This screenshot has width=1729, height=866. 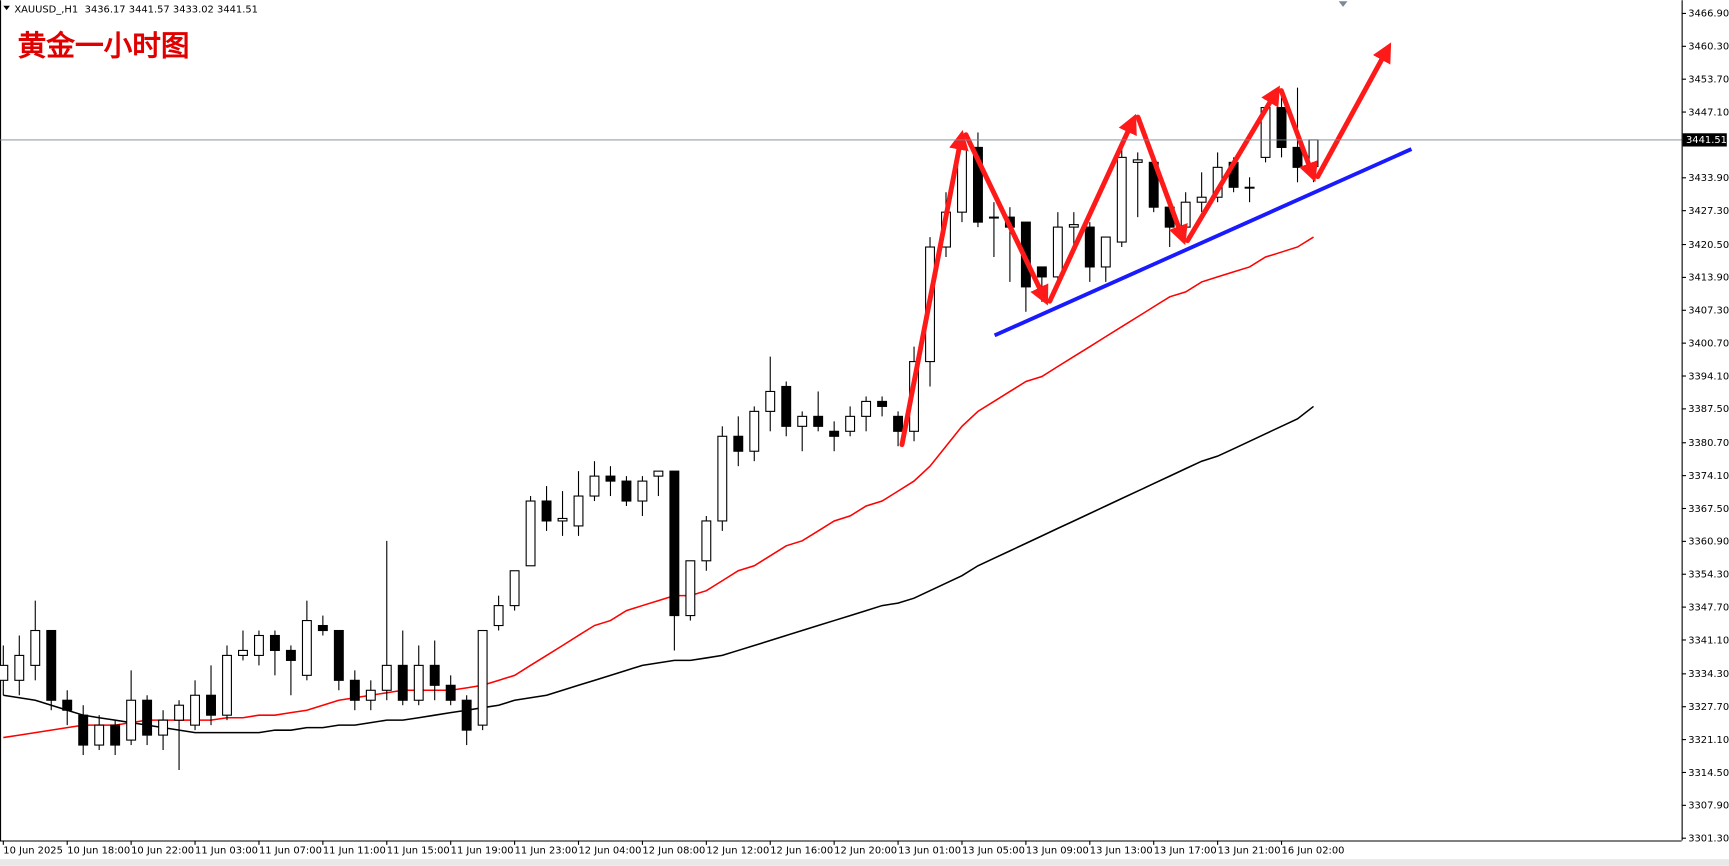 What do you see at coordinates (418, 851) in the screenshot?
I see `x-tick-label: 11 Jun 15:00` at bounding box center [418, 851].